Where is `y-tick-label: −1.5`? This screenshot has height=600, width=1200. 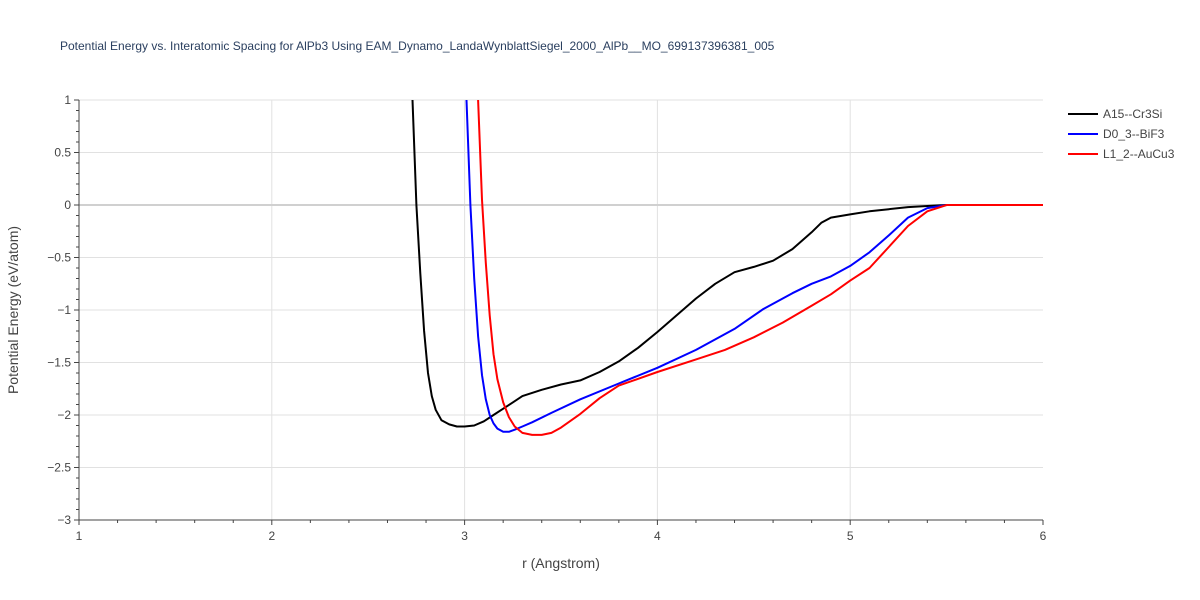
y-tick-label: −1.5 is located at coordinates (59, 363).